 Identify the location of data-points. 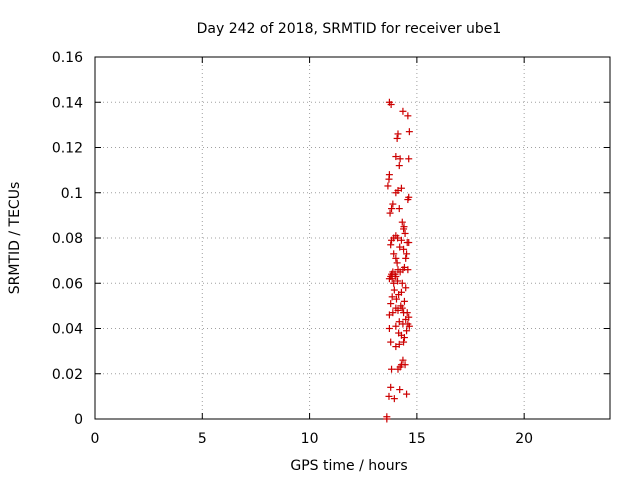
(398, 260).